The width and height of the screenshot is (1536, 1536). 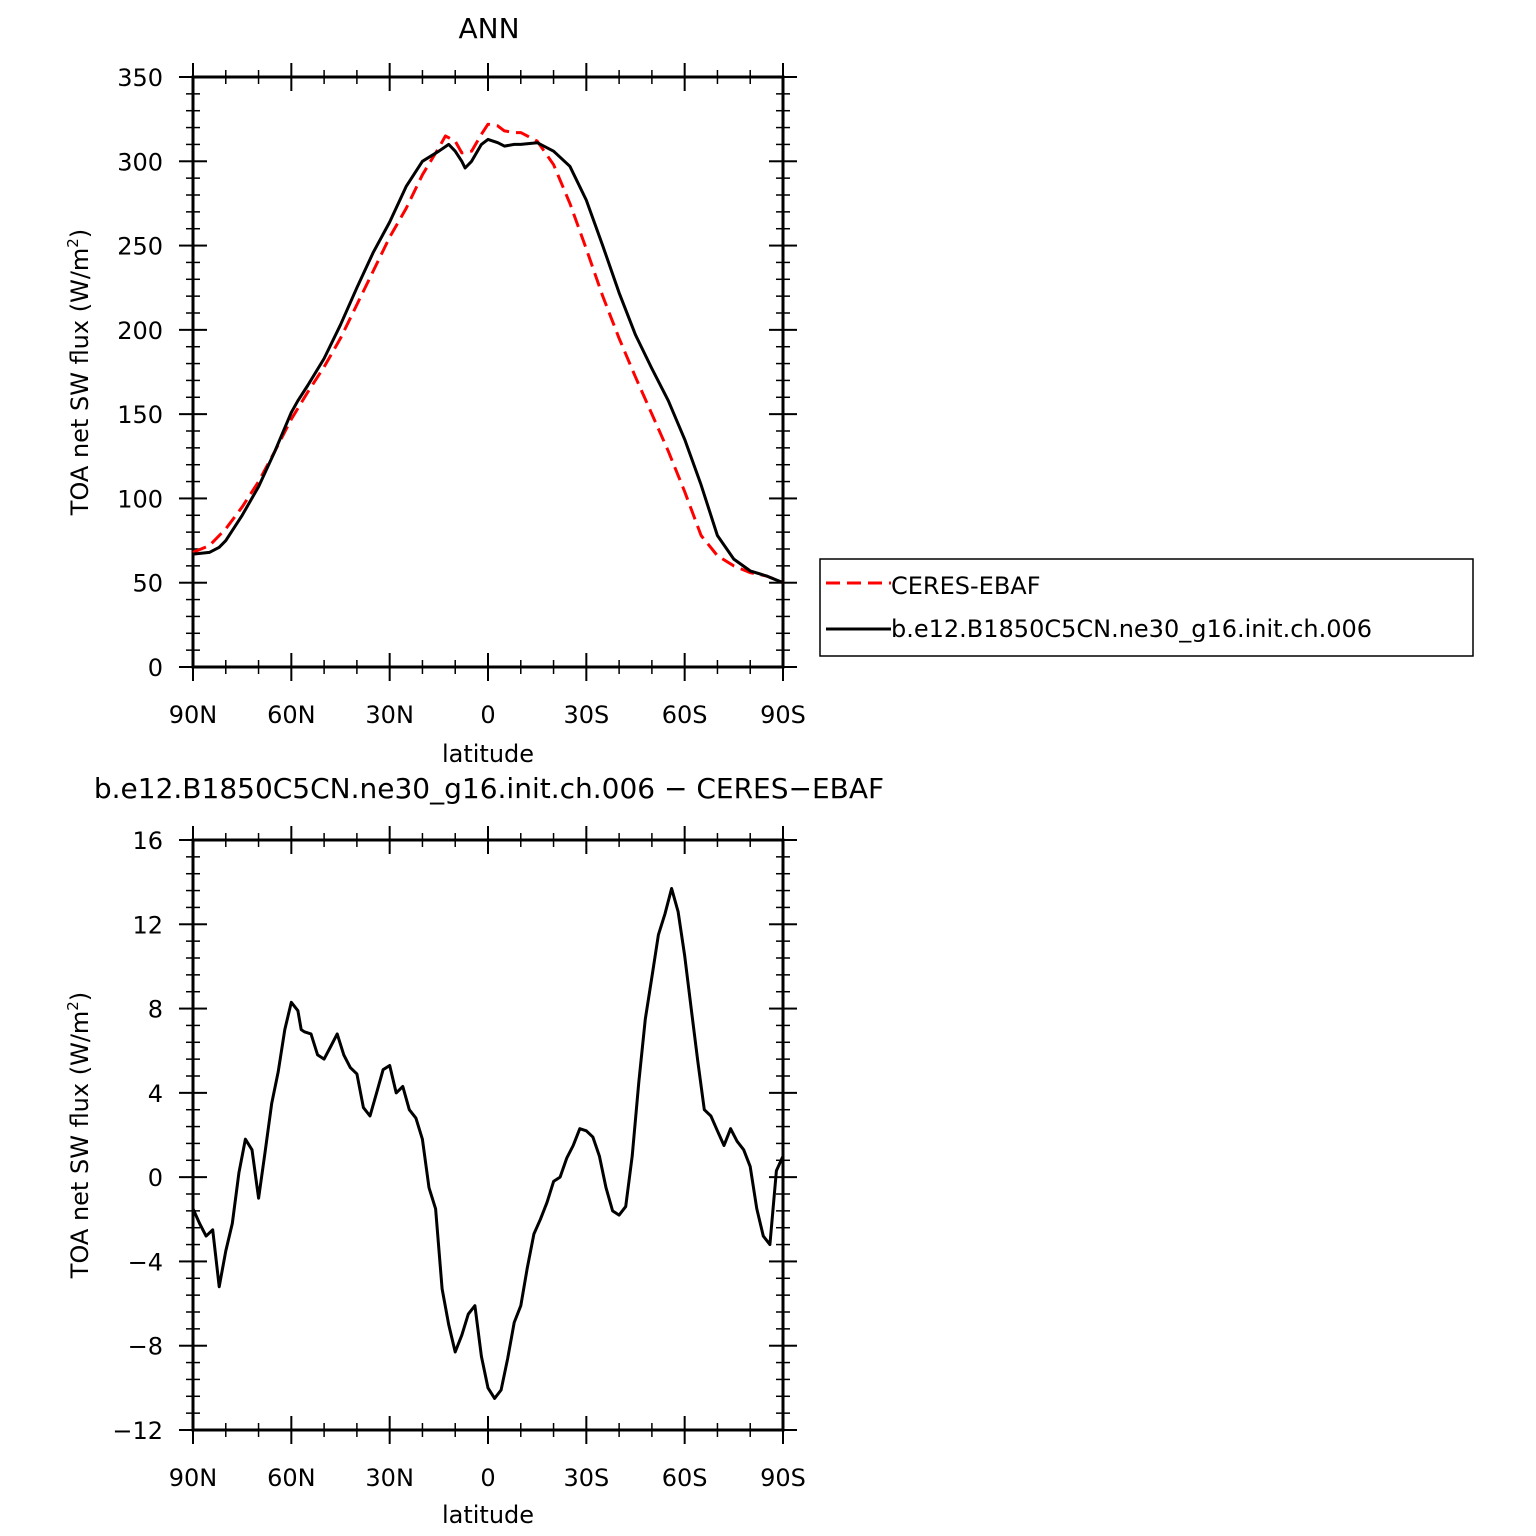 I want to click on top-y-axis-label: TOA net SW flux (W/m2), so click(x=79, y=372).